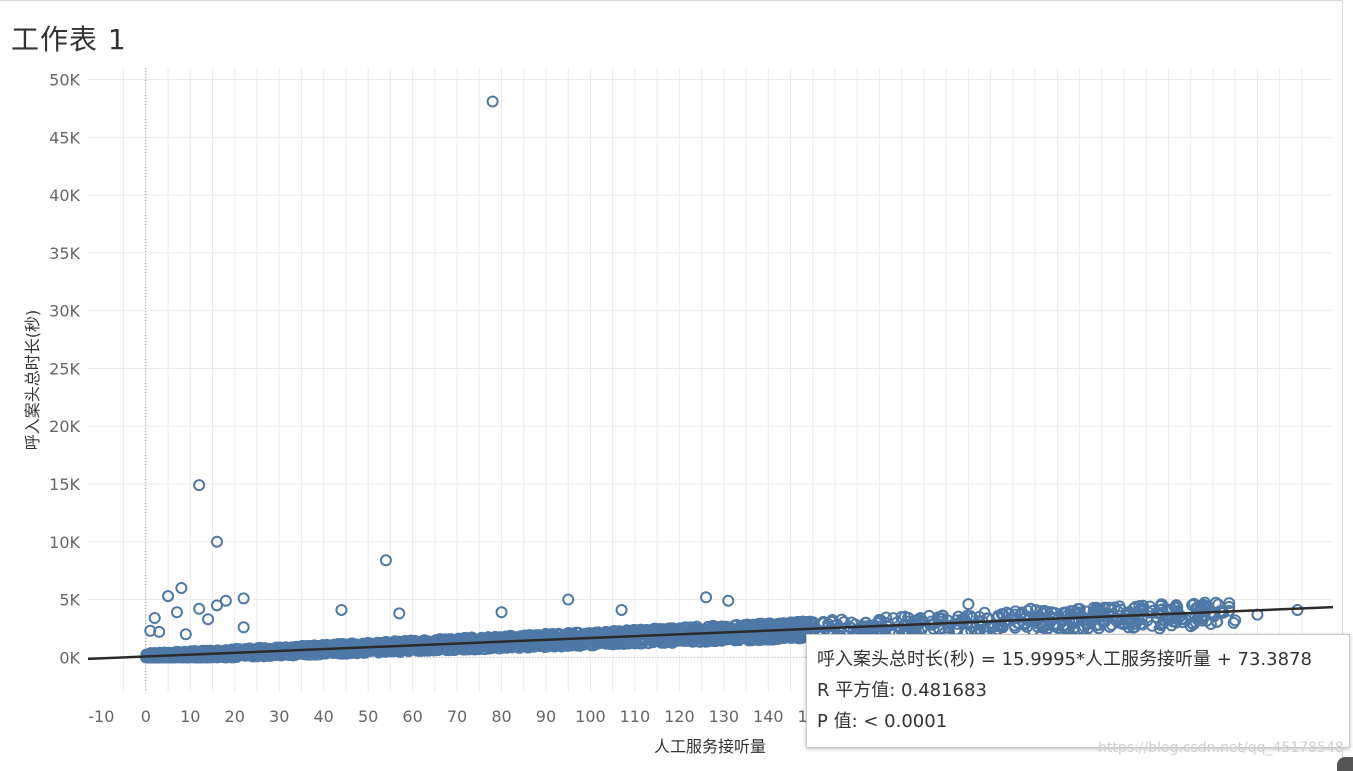 The image size is (1353, 771). What do you see at coordinates (768, 716) in the screenshot?
I see `x-tick-label: 140` at bounding box center [768, 716].